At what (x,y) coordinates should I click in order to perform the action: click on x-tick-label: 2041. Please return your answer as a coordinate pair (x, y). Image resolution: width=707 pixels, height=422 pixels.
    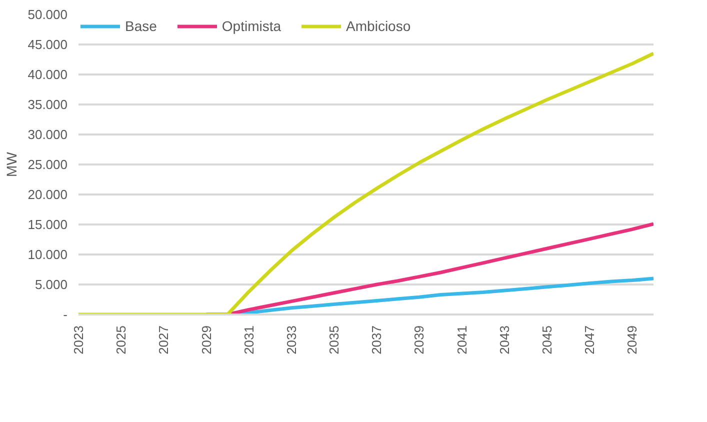
    Looking at the image, I should click on (462, 340).